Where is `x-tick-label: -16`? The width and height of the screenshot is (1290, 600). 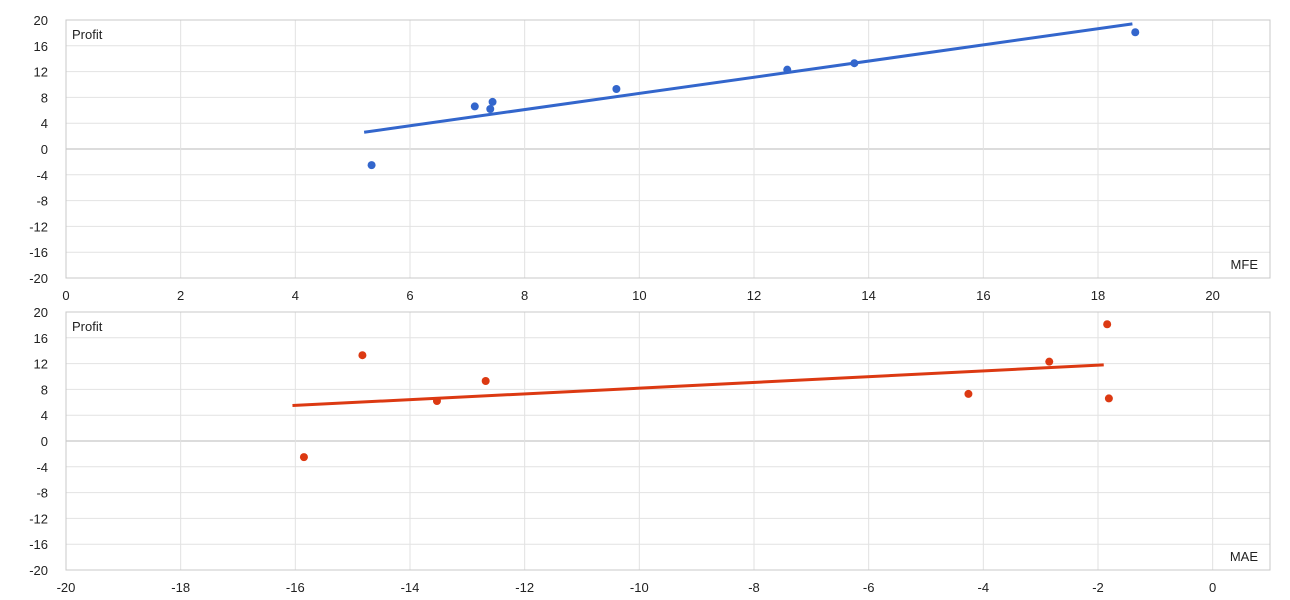
x-tick-label: -16 is located at coordinates (295, 587).